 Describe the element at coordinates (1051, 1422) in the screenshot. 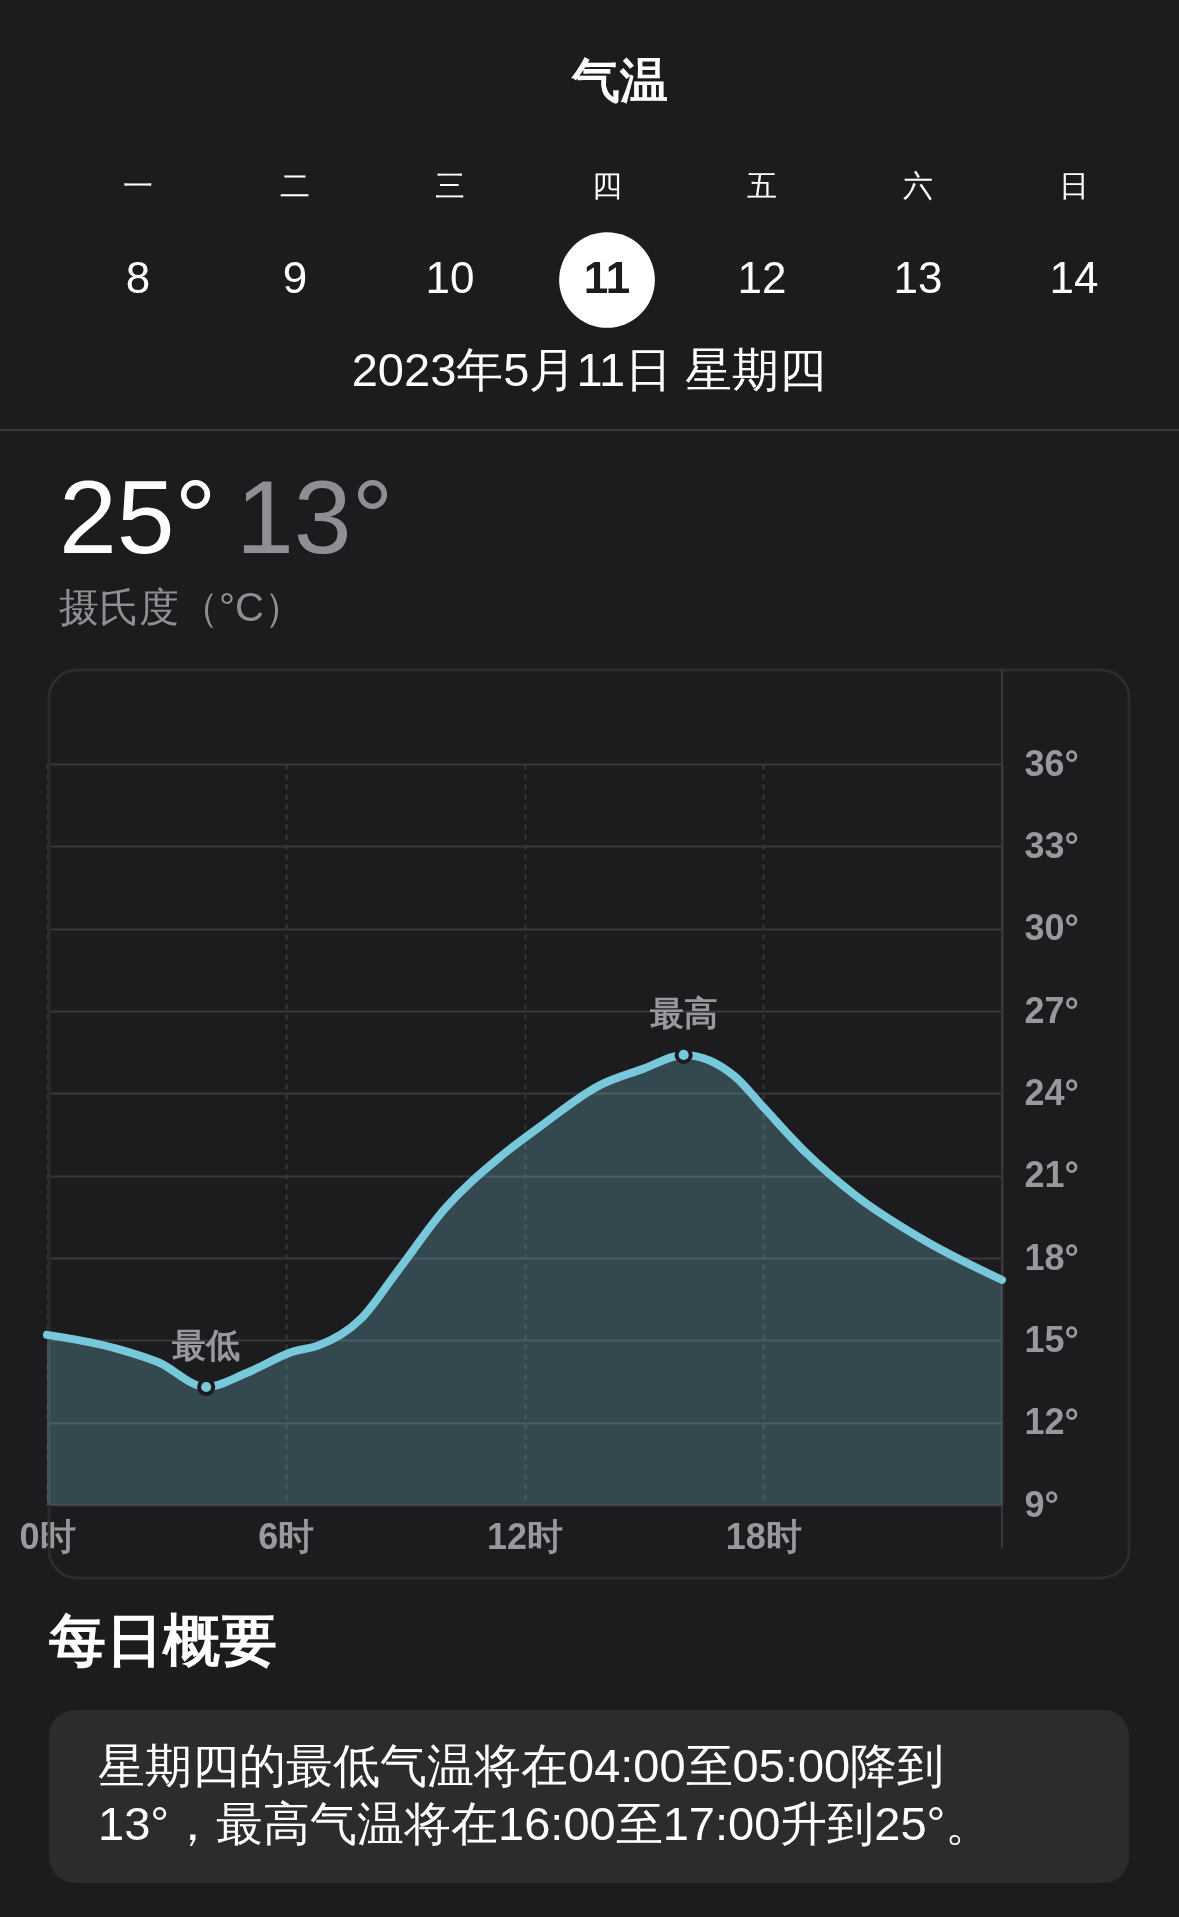

I see `y-tick-label: 12°` at that location.